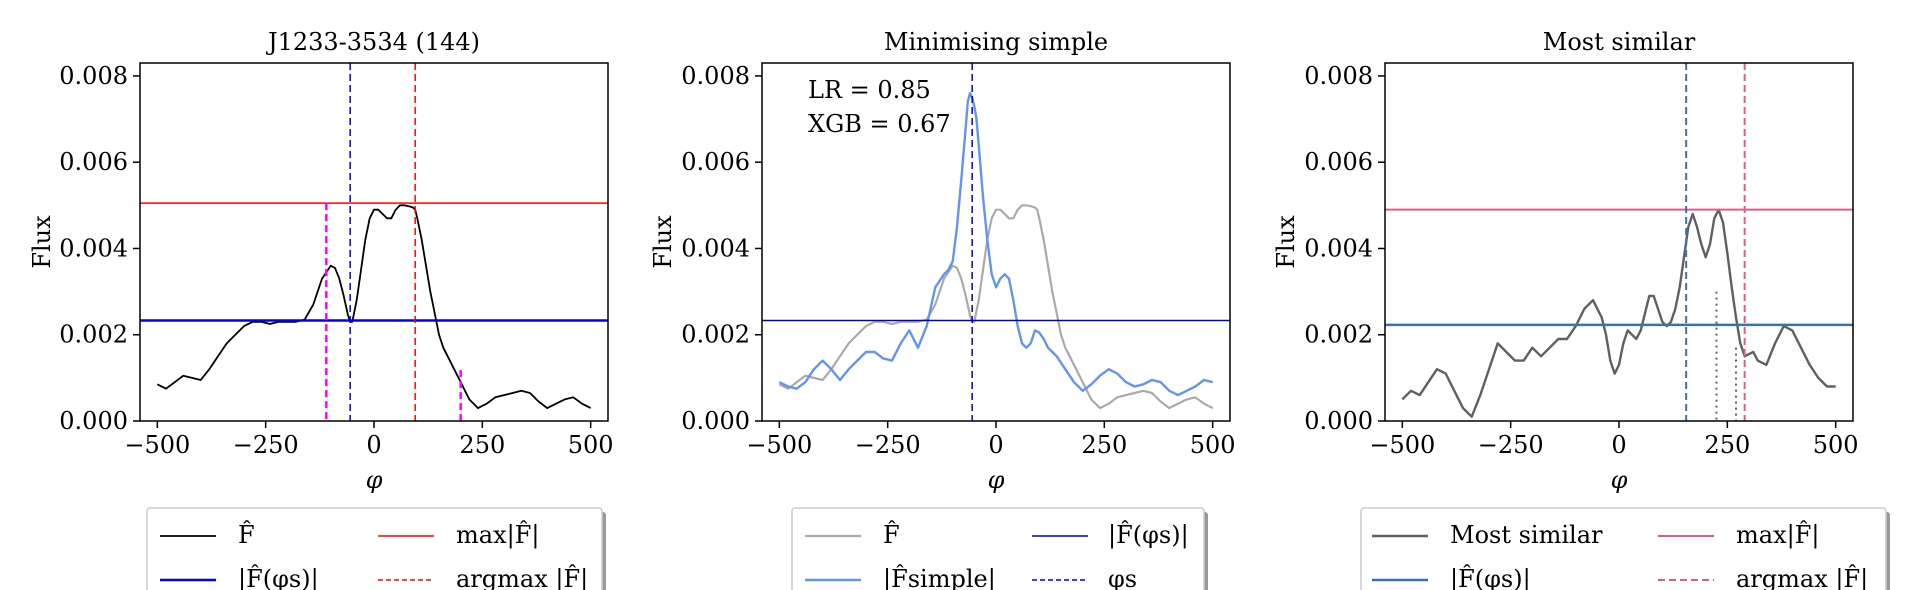 The image size is (1912, 590). Describe the element at coordinates (869, 90) in the screenshot. I see `annotation-lr: LR = 0.85` at that location.